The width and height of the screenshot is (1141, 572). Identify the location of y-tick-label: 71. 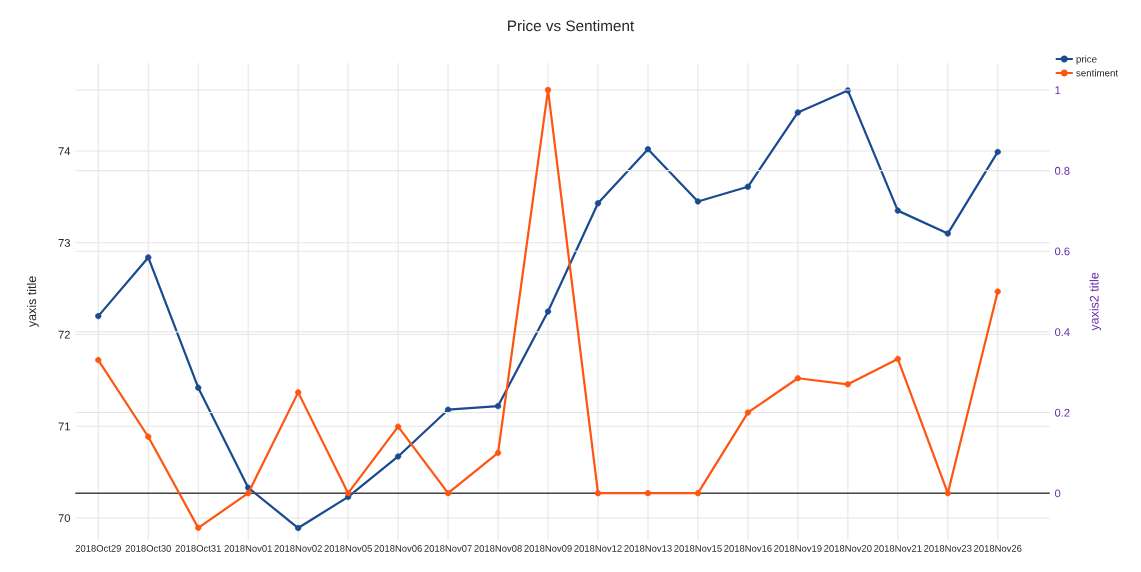
(64, 426).